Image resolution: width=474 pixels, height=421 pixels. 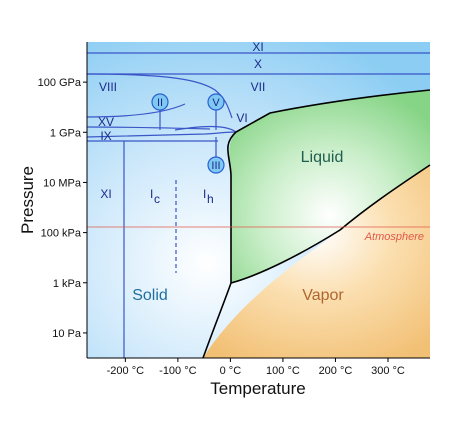 I want to click on boundary-viii-ii, so click(x=136, y=110).